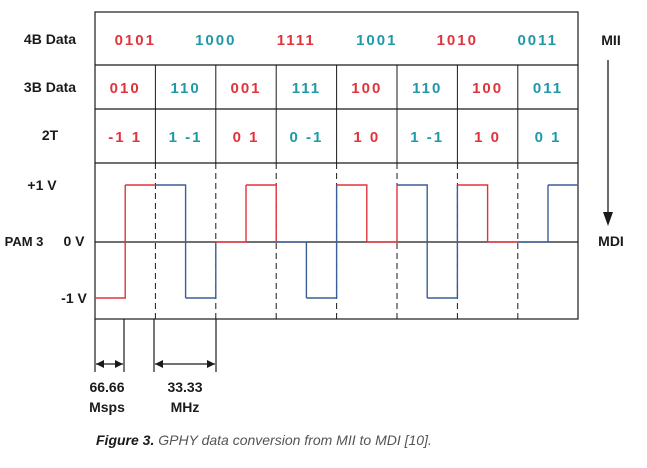  What do you see at coordinates (50, 135) in the screenshot?
I see `row-label-2t: 2T` at bounding box center [50, 135].